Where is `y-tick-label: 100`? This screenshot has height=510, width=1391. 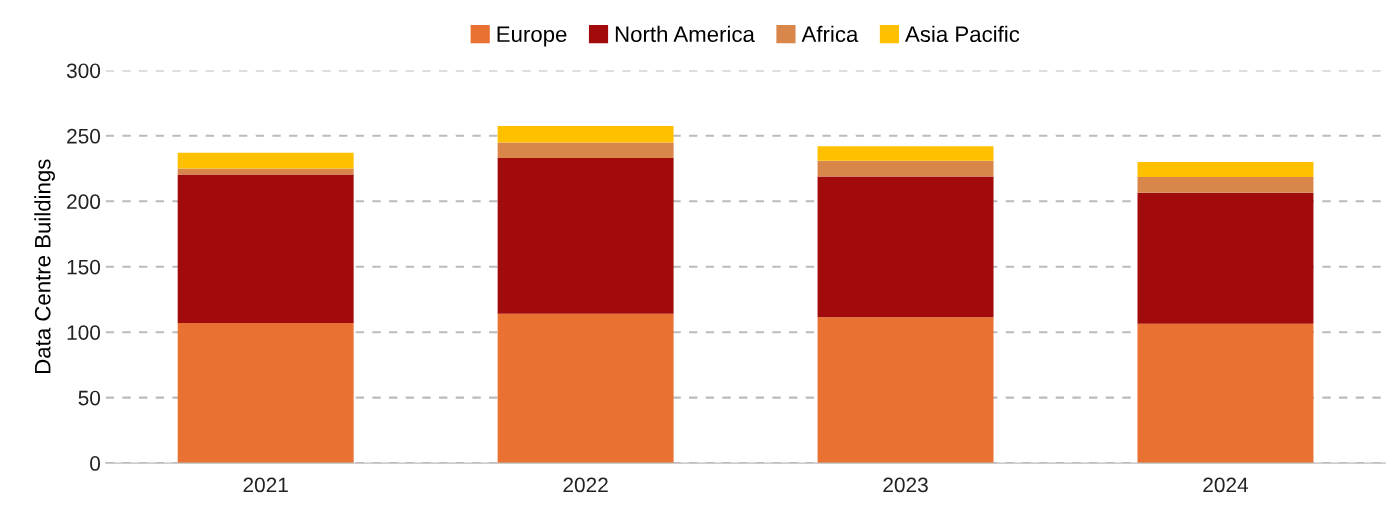
y-tick-label: 100 is located at coordinates (84, 332).